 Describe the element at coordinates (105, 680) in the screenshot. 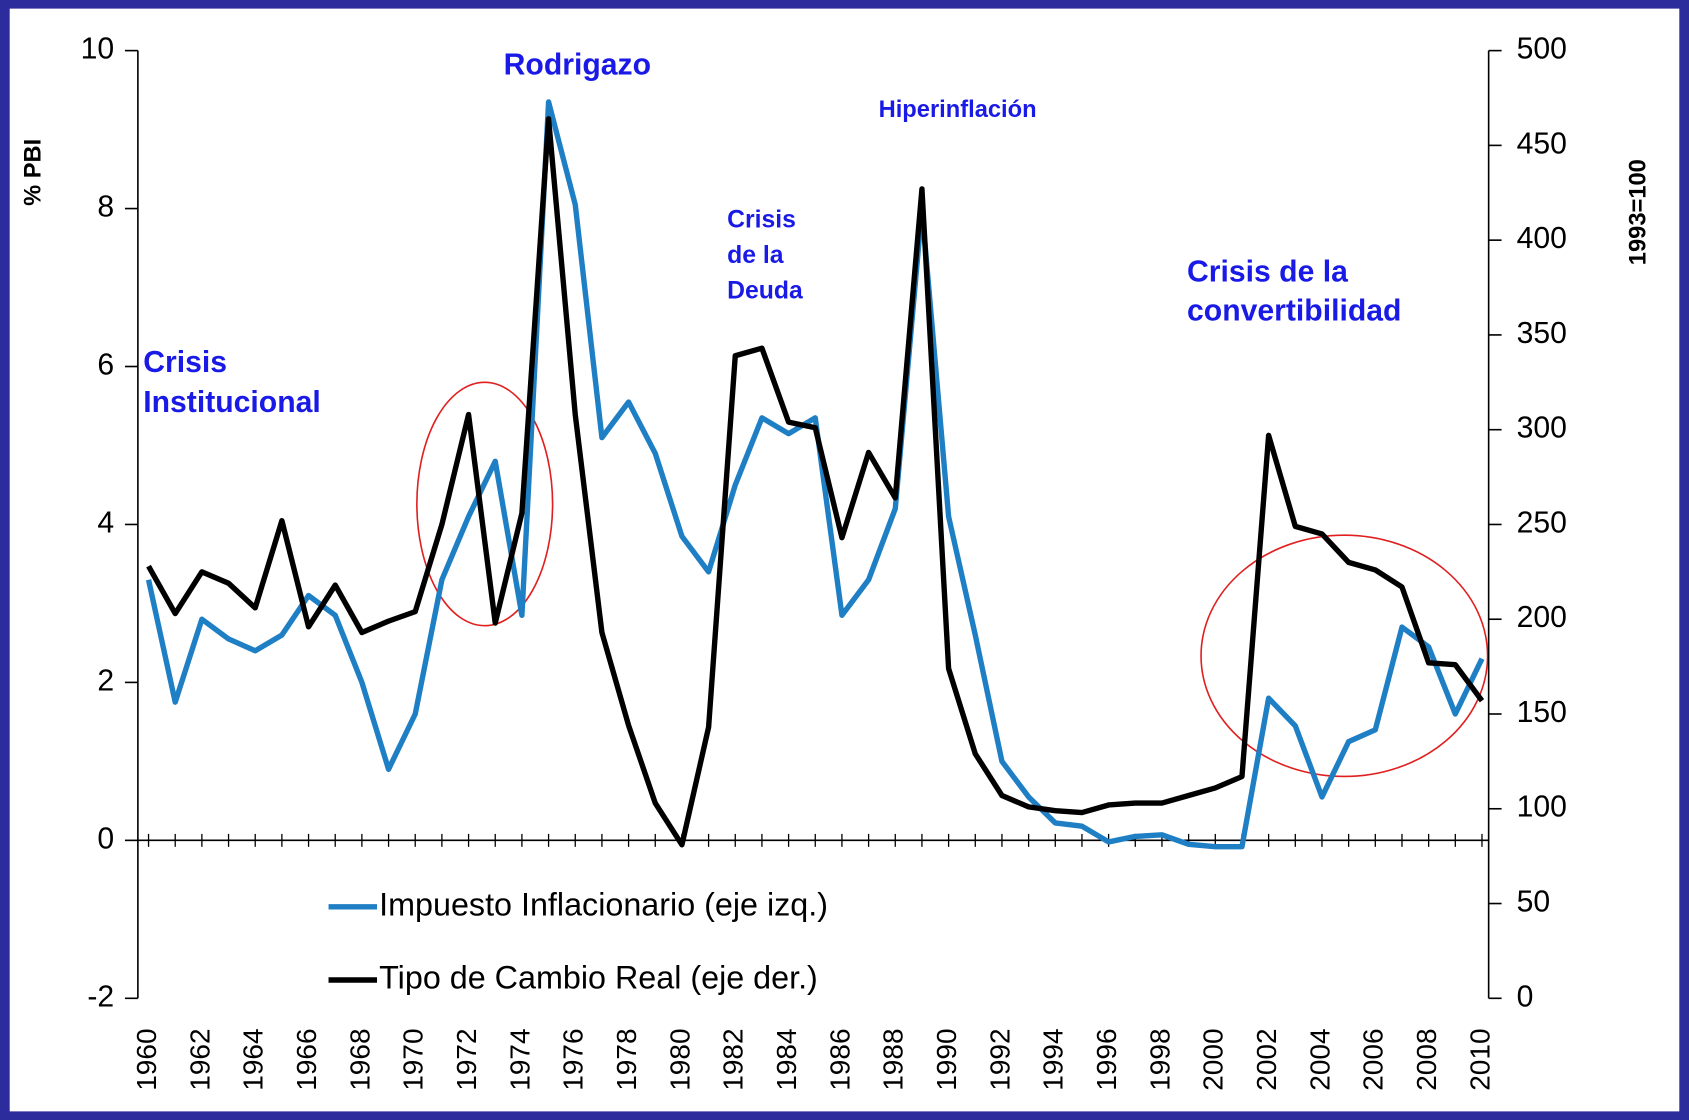

I see `y-tick-label: 2` at that location.